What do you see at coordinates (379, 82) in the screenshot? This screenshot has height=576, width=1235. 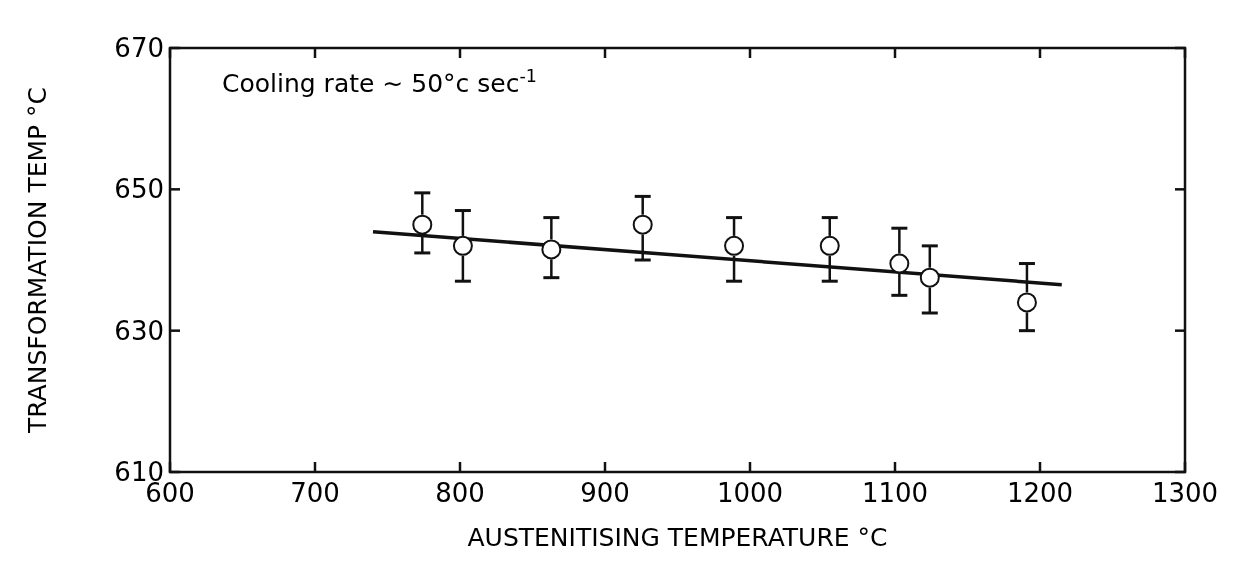 I see `annotation: Cooling rate ∼ 50°c sec$^{-1}$` at bounding box center [379, 82].